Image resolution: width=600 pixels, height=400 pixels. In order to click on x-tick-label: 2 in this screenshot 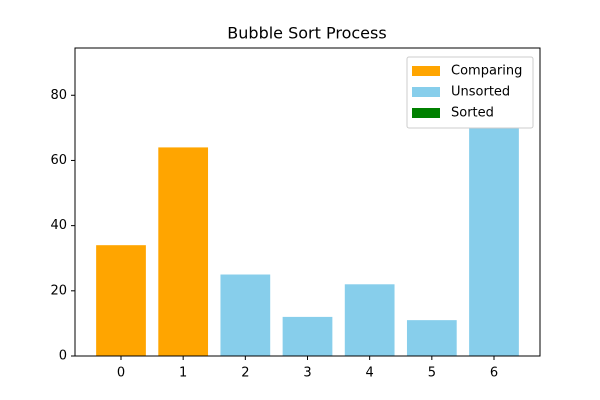, I will do `click(245, 373)`.